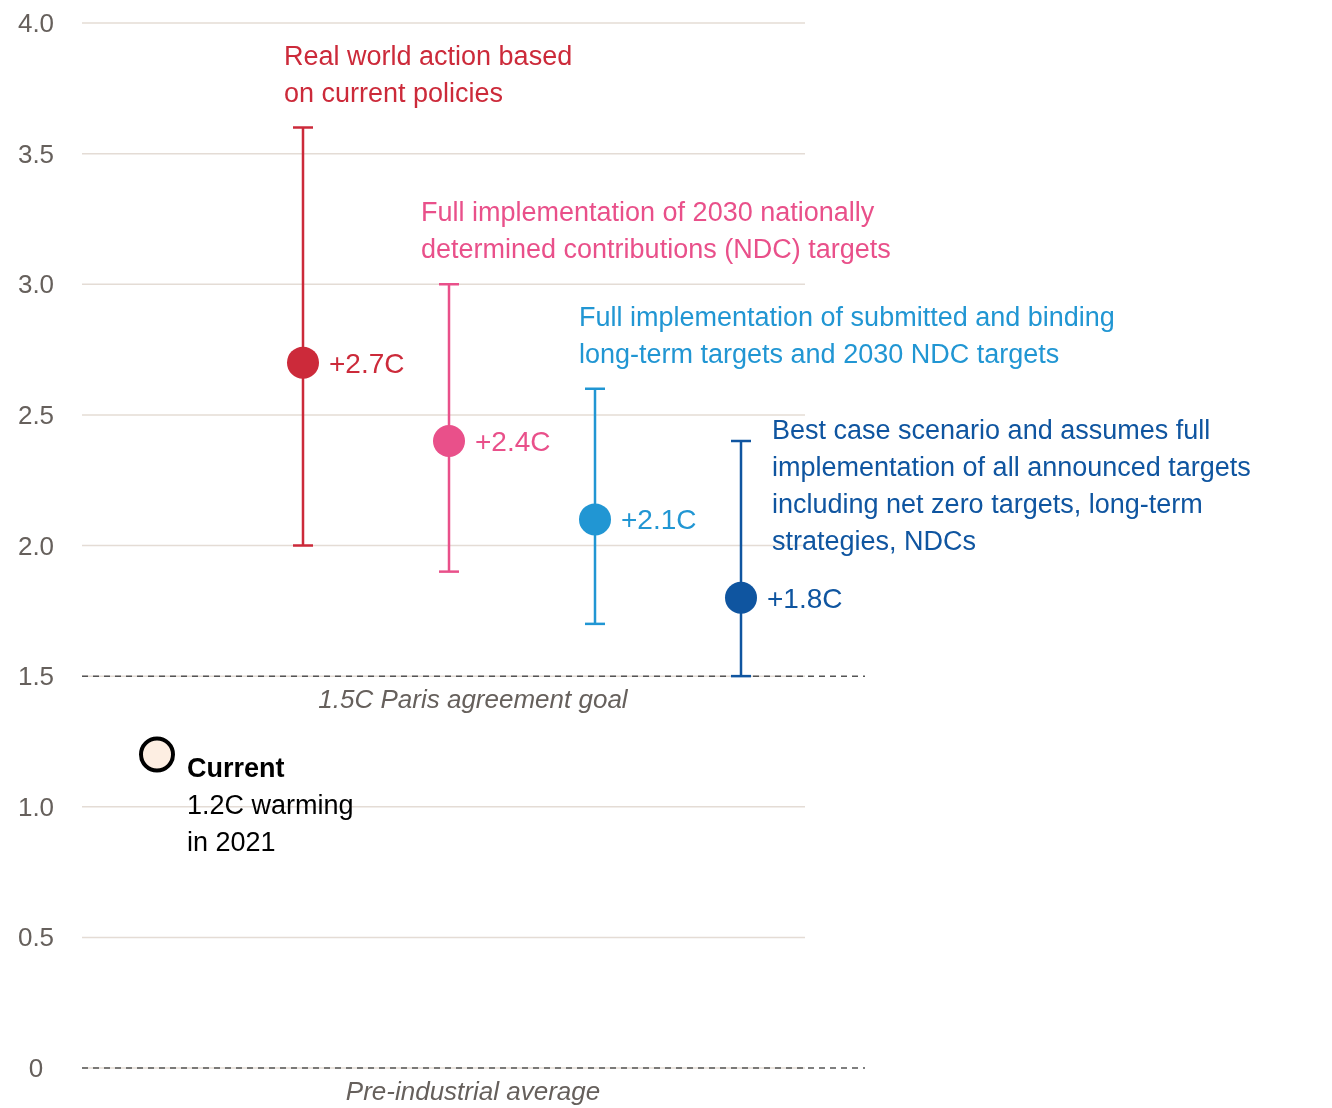  Describe the element at coordinates (36, 1068) in the screenshot. I see `y-tick-label: 0` at that location.